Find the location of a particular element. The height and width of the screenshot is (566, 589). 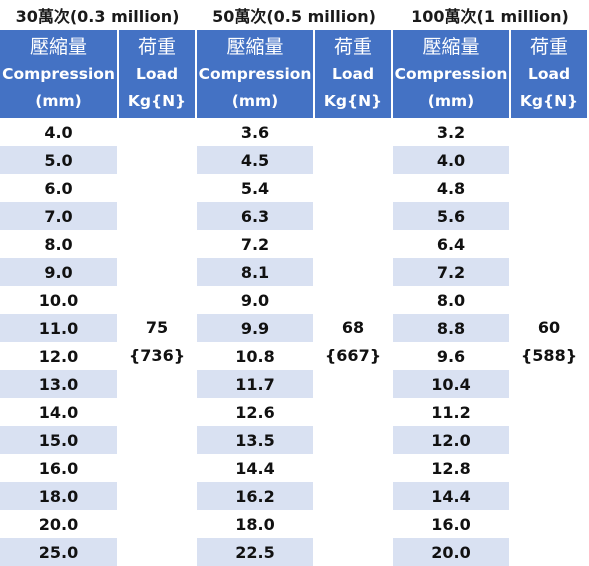

compression-cell: 11.0 is located at coordinates (59, 328).